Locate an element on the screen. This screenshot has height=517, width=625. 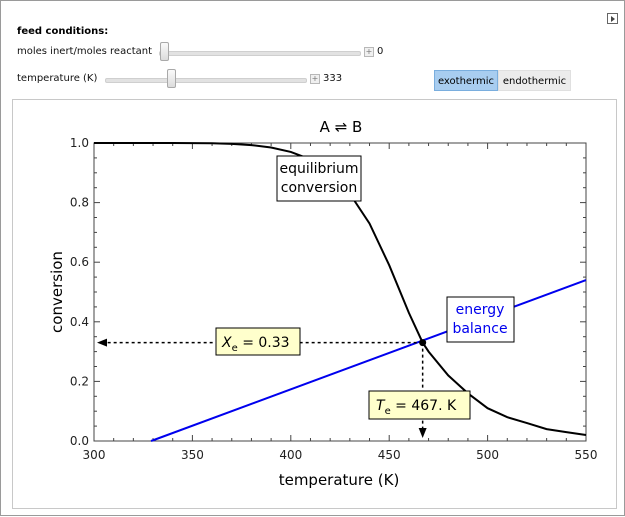
x-tick-label: 350 is located at coordinates (192, 455).